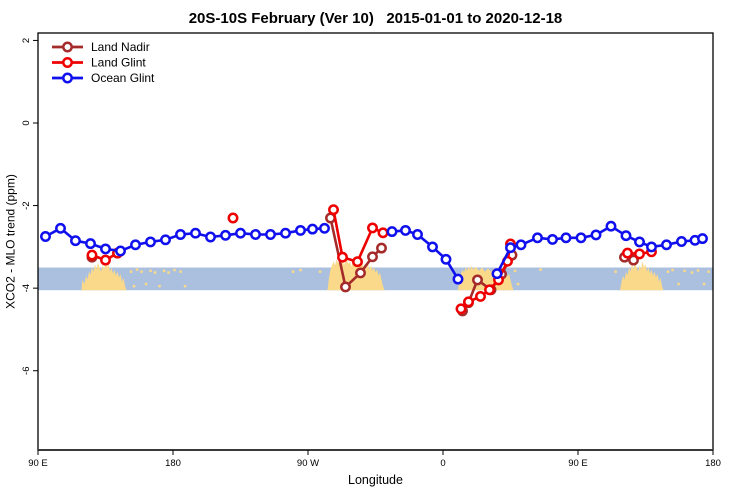  Describe the element at coordinates (118, 63) in the screenshot. I see `legend-label: Land Glint` at that location.